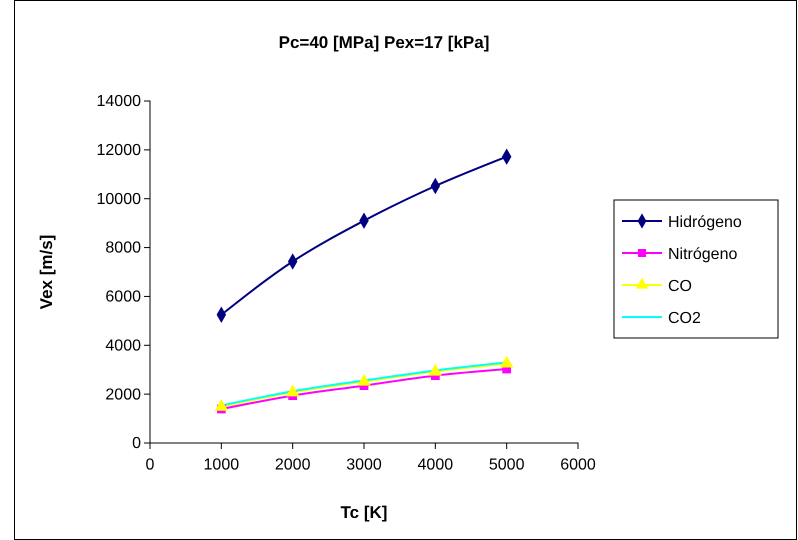 This screenshot has width=798, height=540. Describe the element at coordinates (684, 318) in the screenshot. I see `legend-label: CO2` at that location.